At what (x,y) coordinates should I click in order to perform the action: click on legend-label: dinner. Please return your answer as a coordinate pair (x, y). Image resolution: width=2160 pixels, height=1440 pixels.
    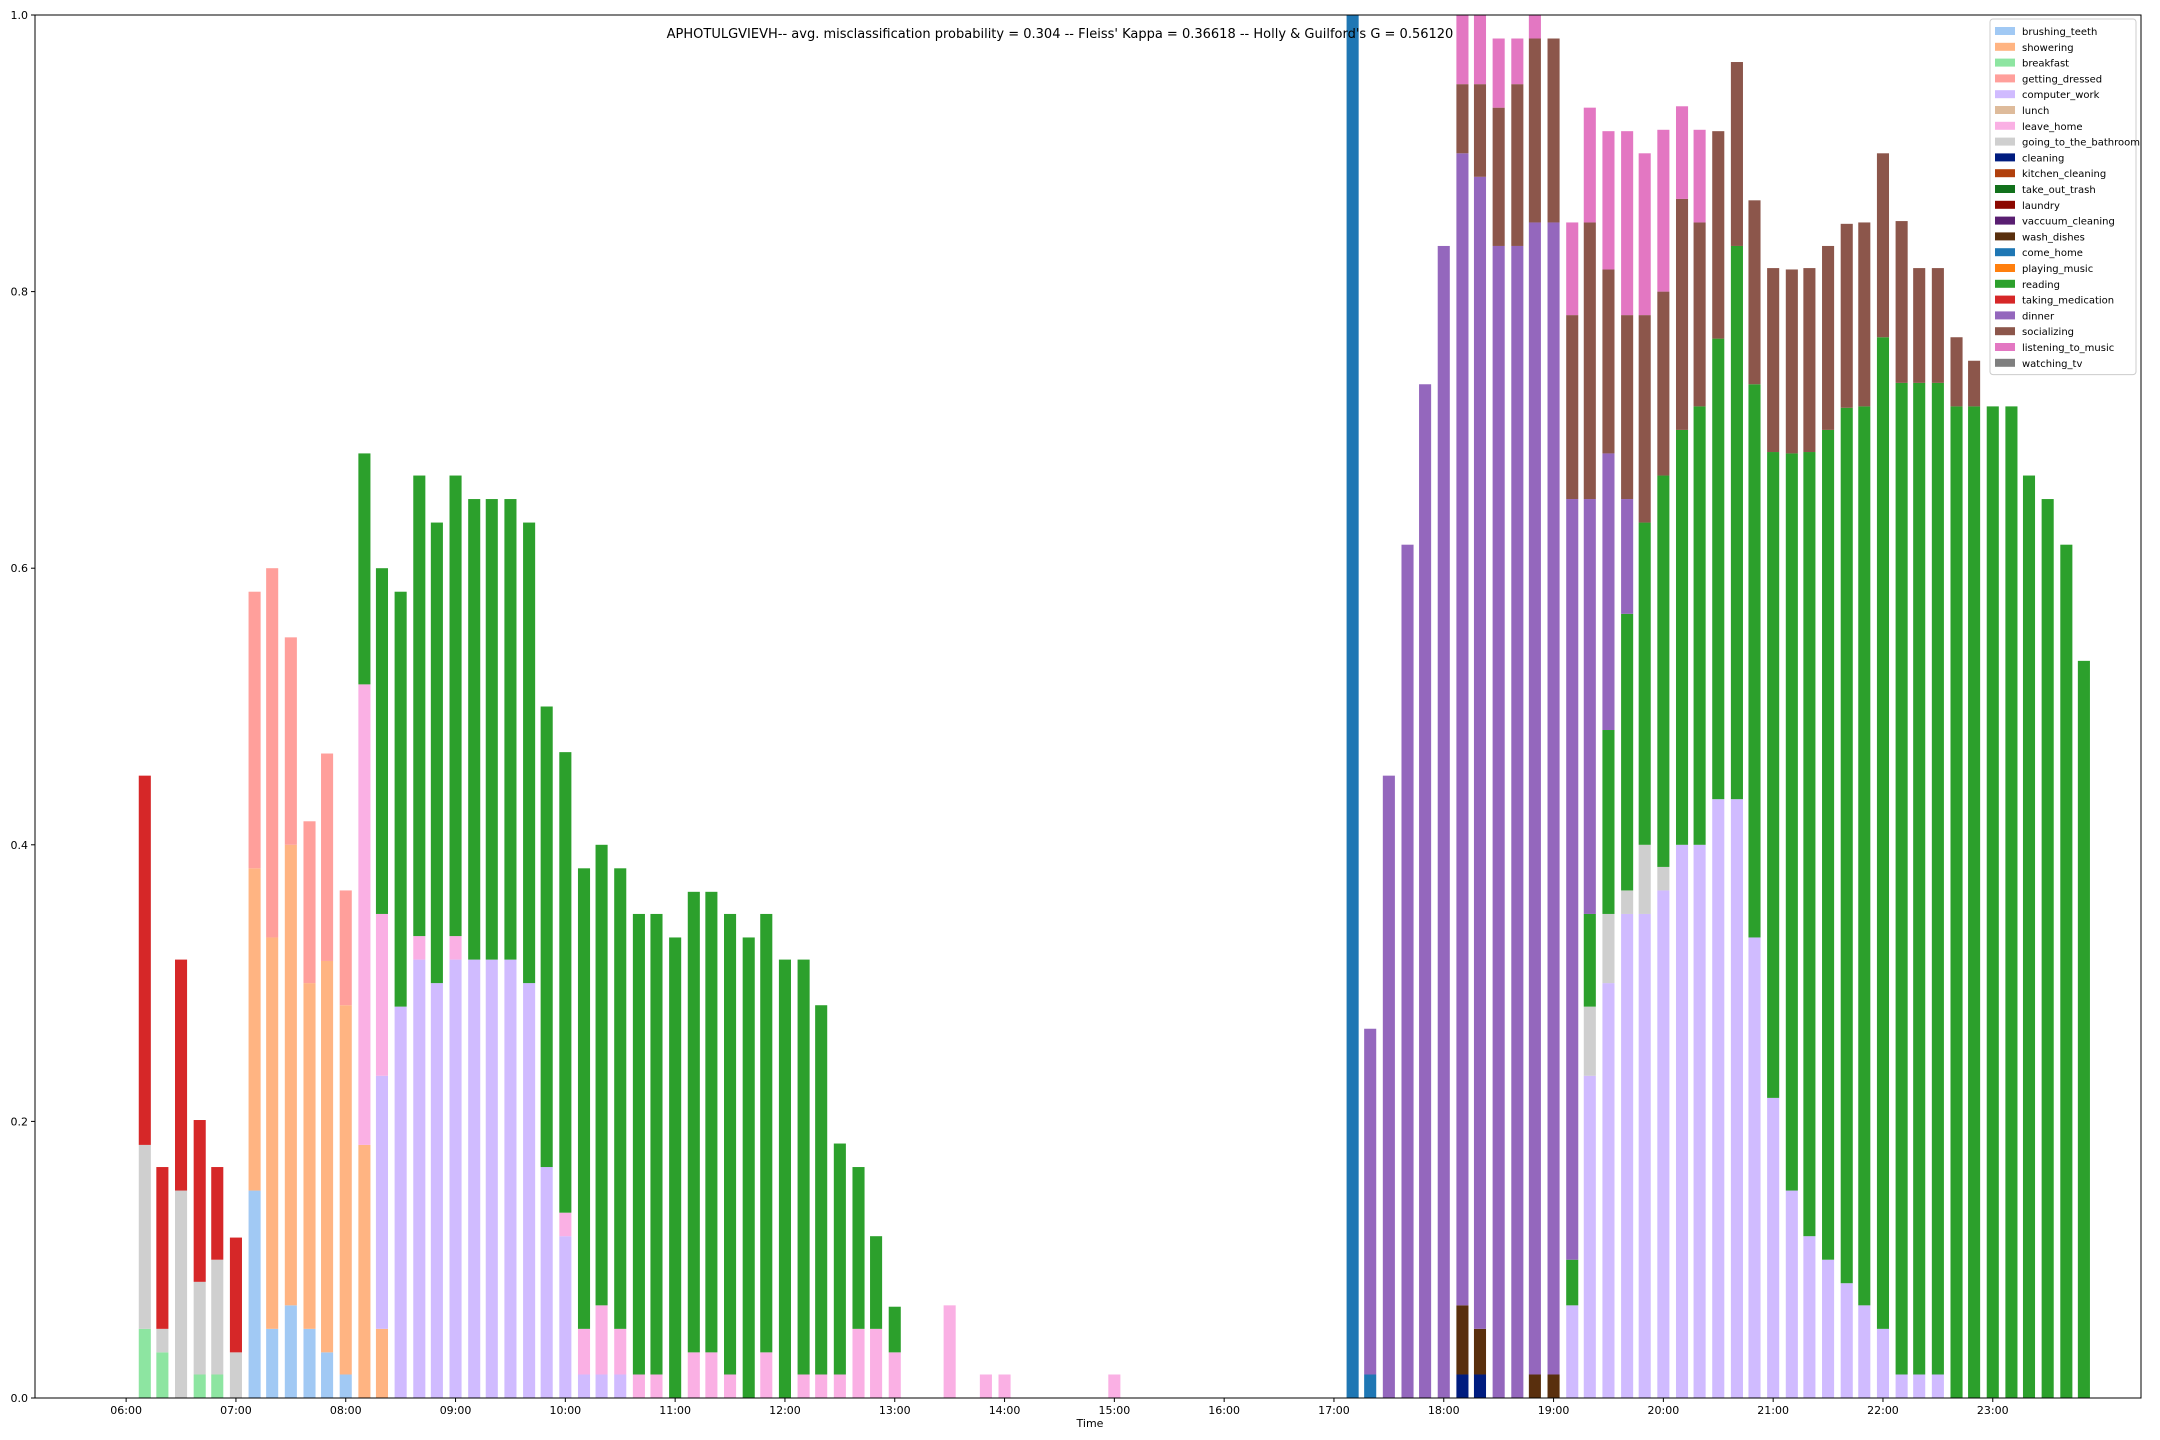
    Looking at the image, I should click on (2038, 316).